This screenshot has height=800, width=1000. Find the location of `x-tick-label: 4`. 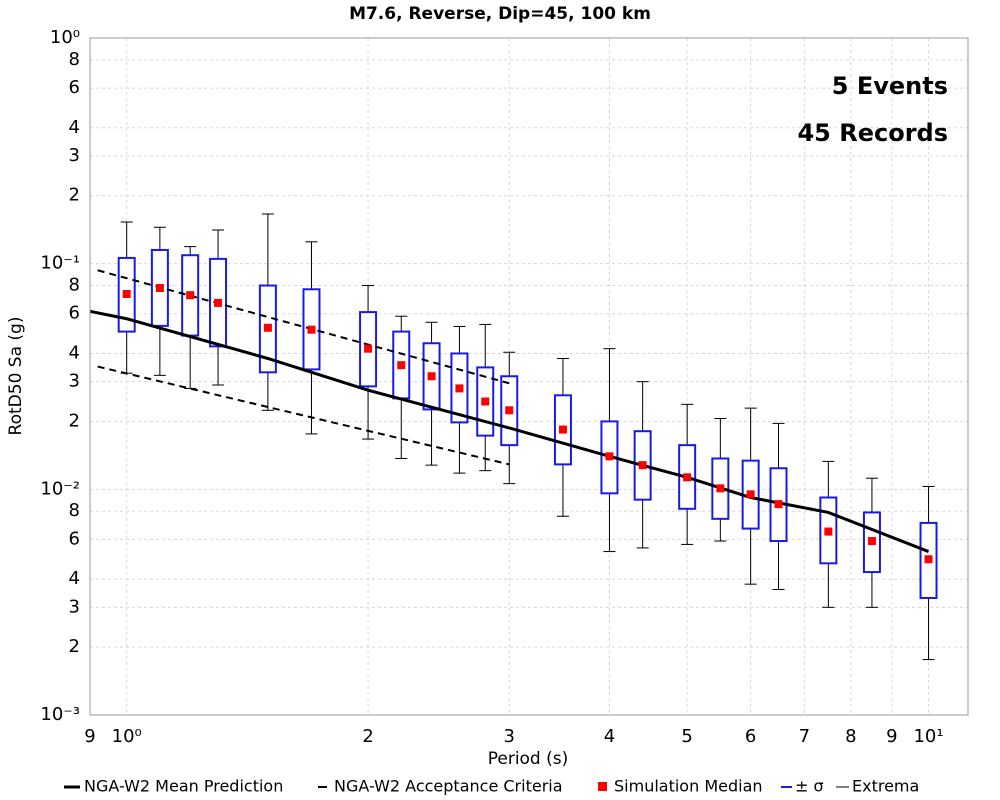

x-tick-label: 4 is located at coordinates (609, 736).